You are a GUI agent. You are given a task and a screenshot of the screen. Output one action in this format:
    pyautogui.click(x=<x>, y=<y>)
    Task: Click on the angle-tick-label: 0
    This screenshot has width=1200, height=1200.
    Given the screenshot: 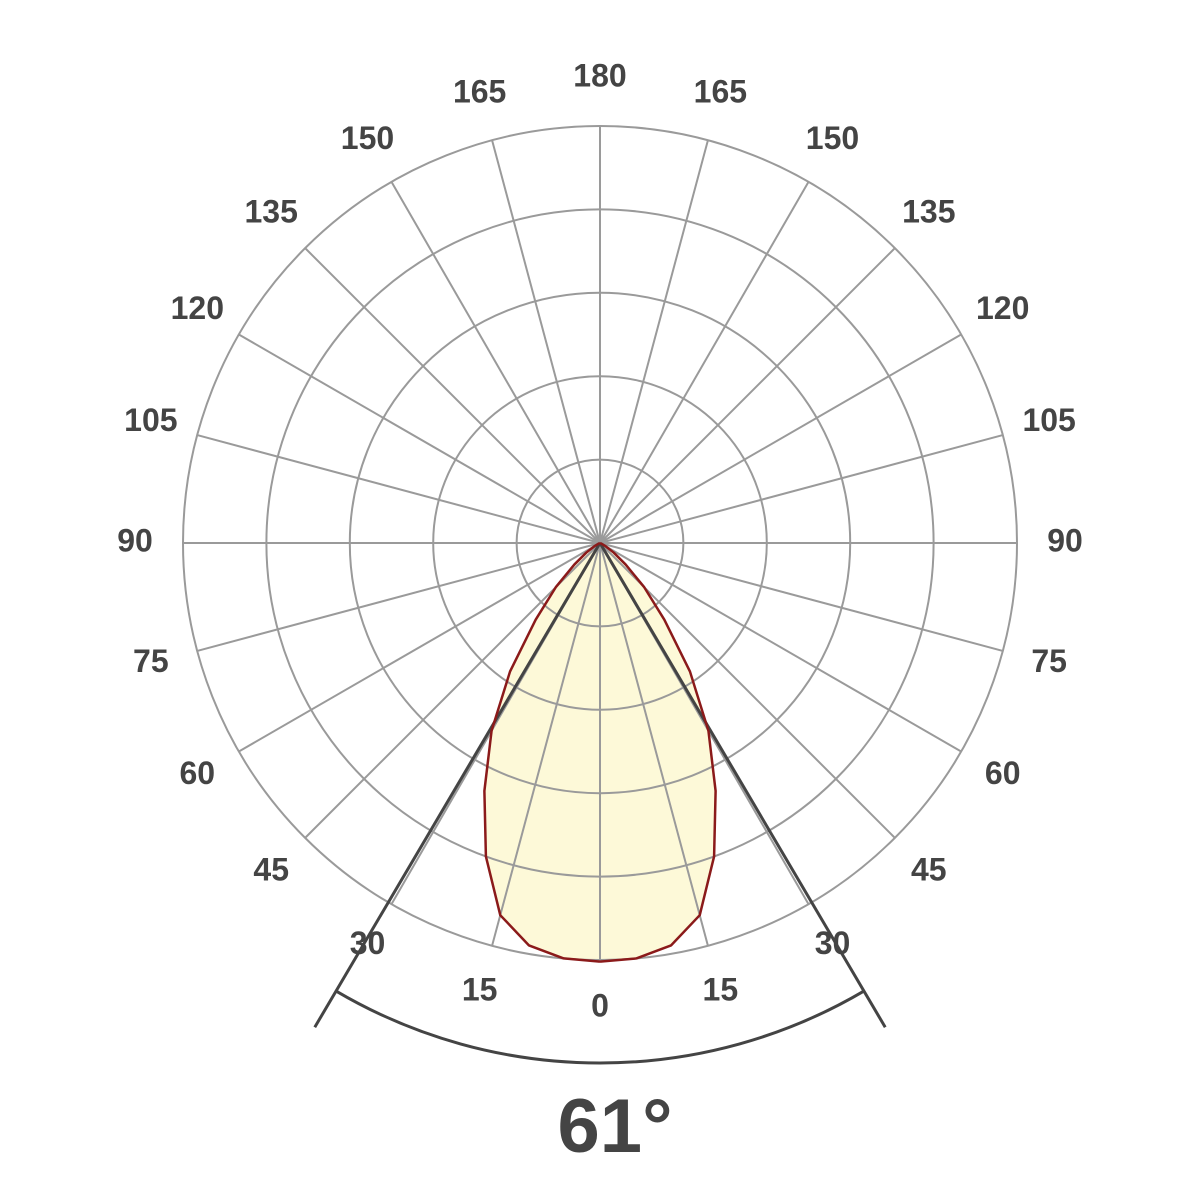 What is the action you would take?
    pyautogui.click(x=600, y=1005)
    